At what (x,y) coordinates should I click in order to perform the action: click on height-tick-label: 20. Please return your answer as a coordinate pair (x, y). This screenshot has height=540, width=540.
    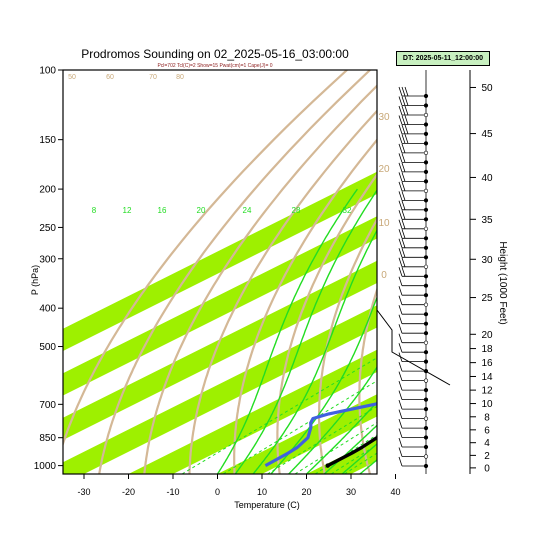
    Looking at the image, I should click on (487, 335).